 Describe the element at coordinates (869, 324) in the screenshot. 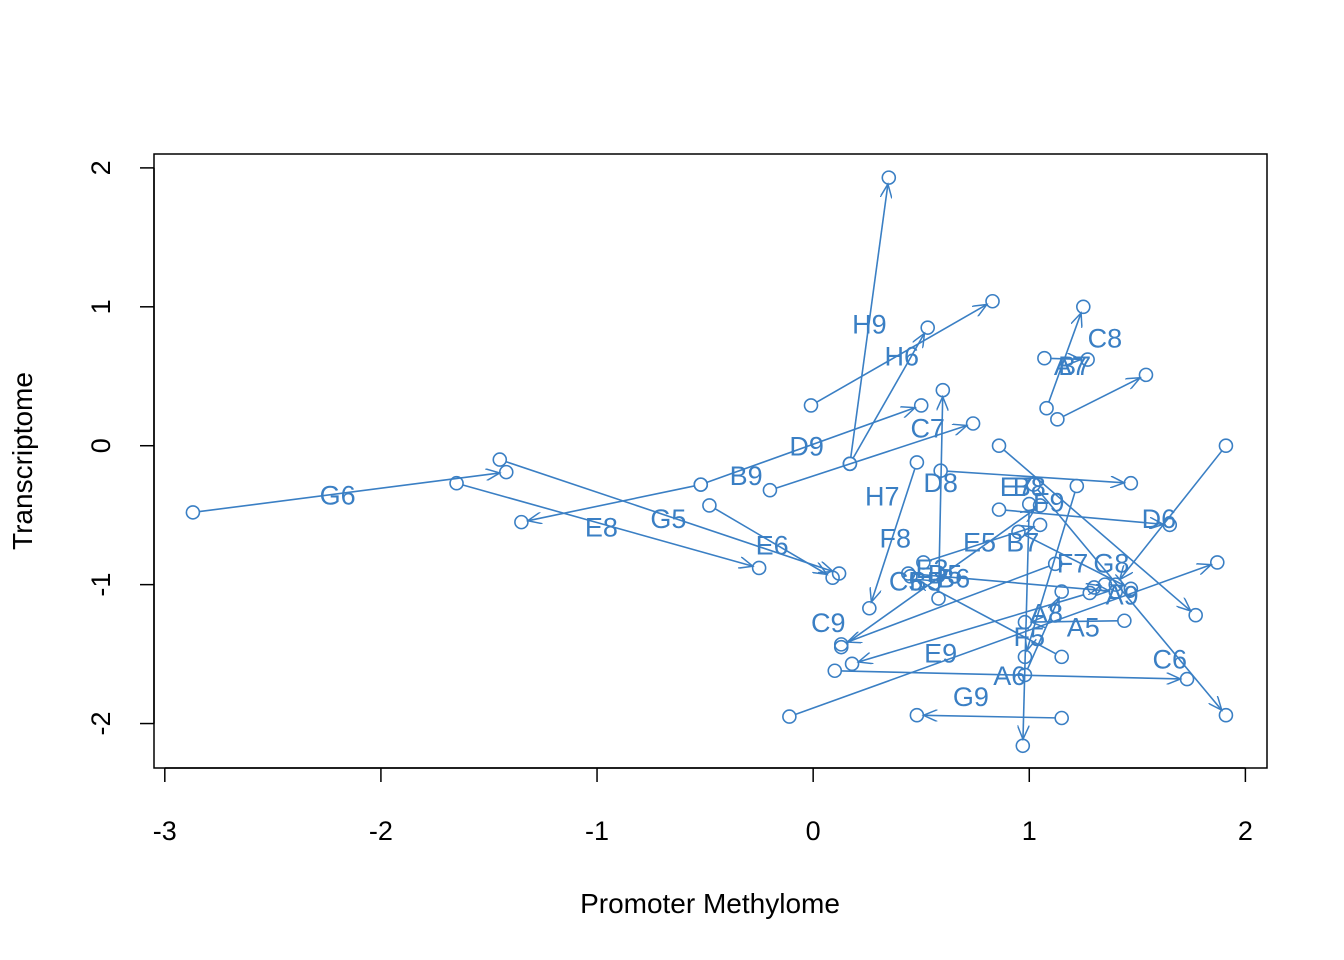

I see `point-label: H9` at that location.